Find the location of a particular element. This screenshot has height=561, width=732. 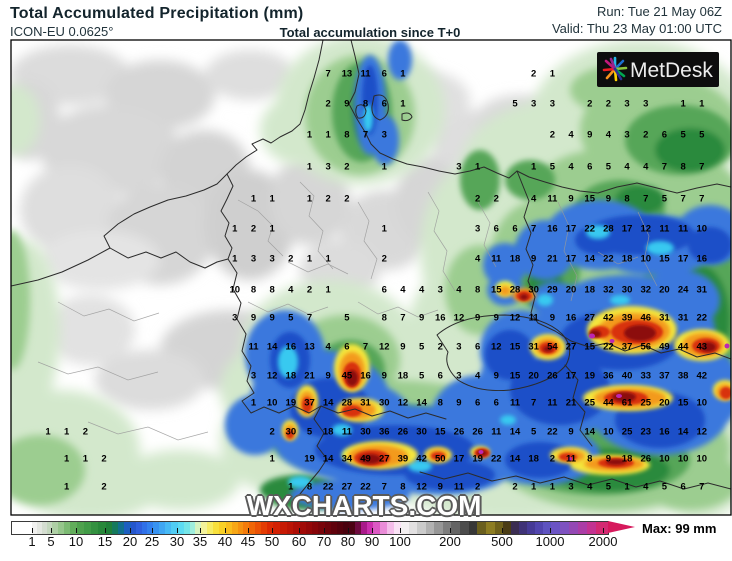

colorbar-label: 35 is located at coordinates (200, 541).